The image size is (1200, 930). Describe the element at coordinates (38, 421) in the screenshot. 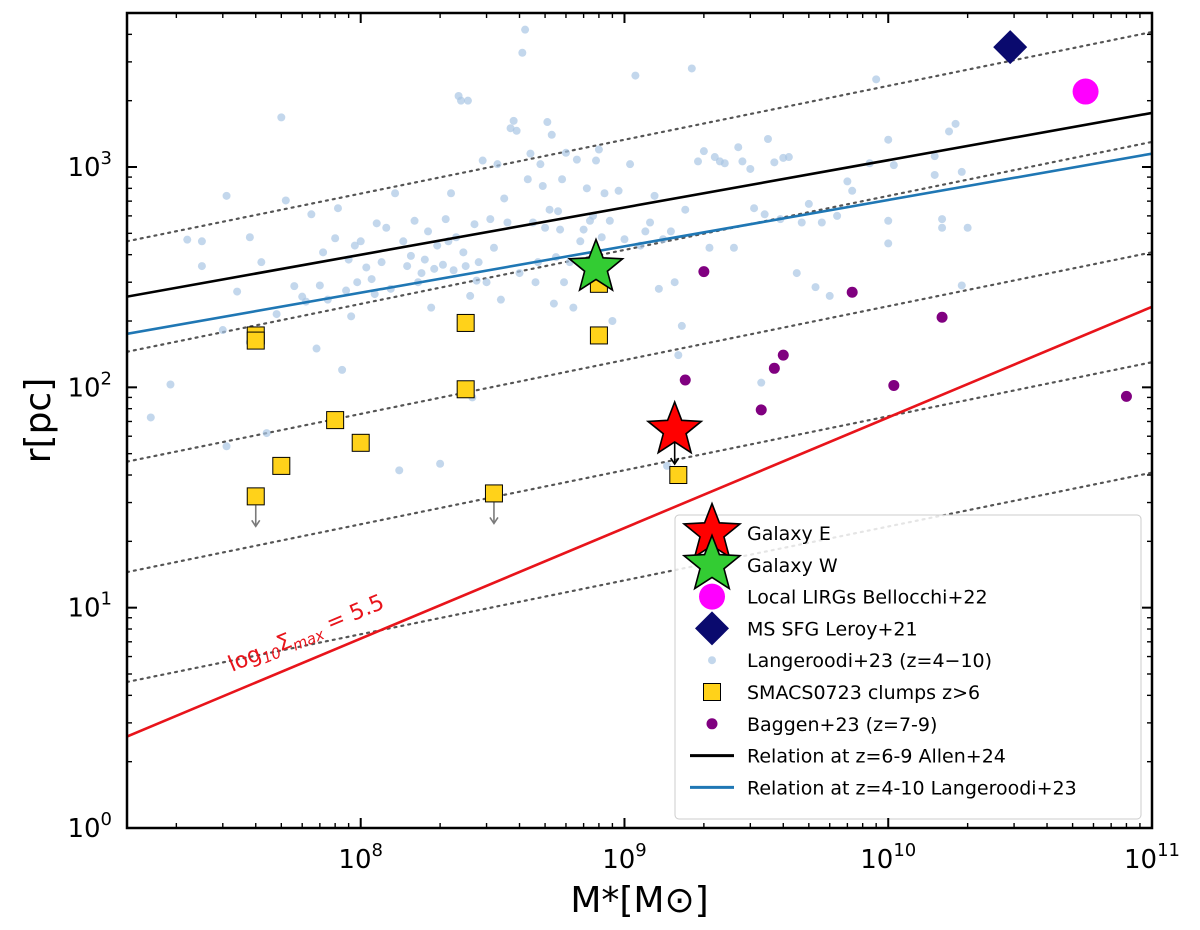

I see `y-axis-title: r[pc]` at that location.